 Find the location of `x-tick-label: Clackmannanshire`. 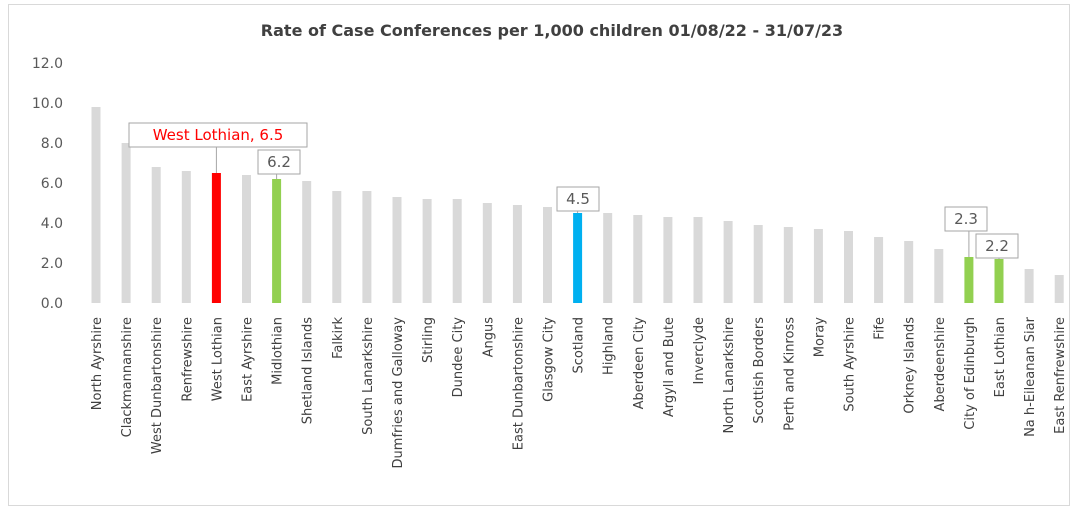

x-tick-label: Clackmannanshire is located at coordinates (127, 377).